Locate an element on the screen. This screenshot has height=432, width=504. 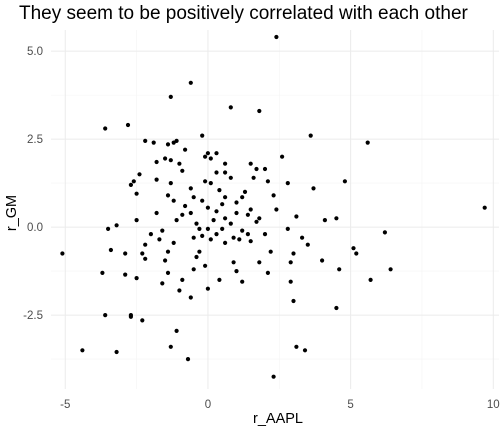
y-tick-label: 2.5 is located at coordinates (35, 140).